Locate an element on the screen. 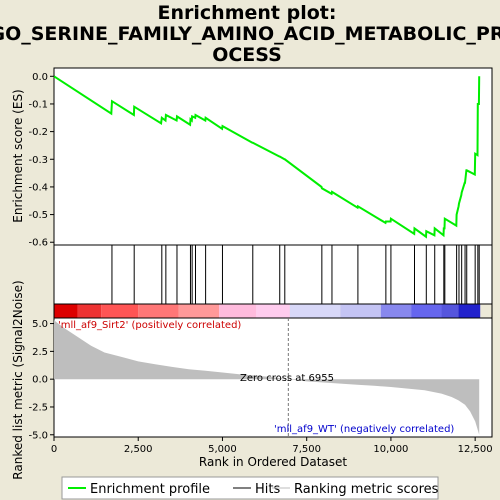 Image resolution: width=500 pixels, height=500 pixels. rank-heatmap is located at coordinates (267, 311).